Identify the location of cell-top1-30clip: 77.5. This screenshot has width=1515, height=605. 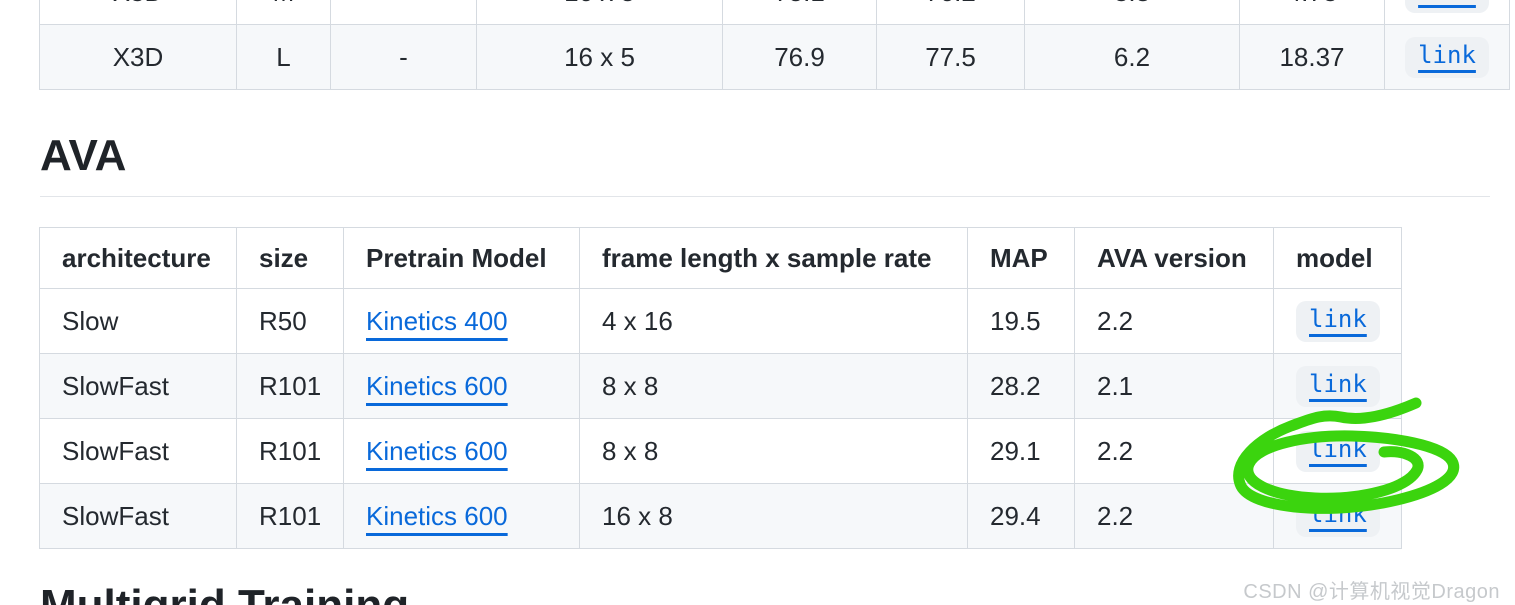
(950, 57).